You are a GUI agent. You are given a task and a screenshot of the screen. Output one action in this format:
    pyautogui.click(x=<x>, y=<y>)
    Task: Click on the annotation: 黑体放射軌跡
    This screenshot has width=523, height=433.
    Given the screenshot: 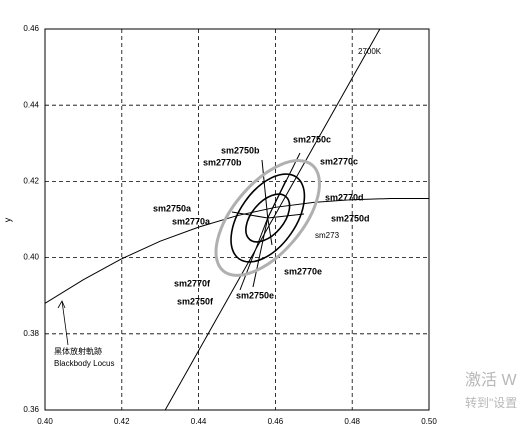 What is the action you would take?
    pyautogui.click(x=78, y=351)
    